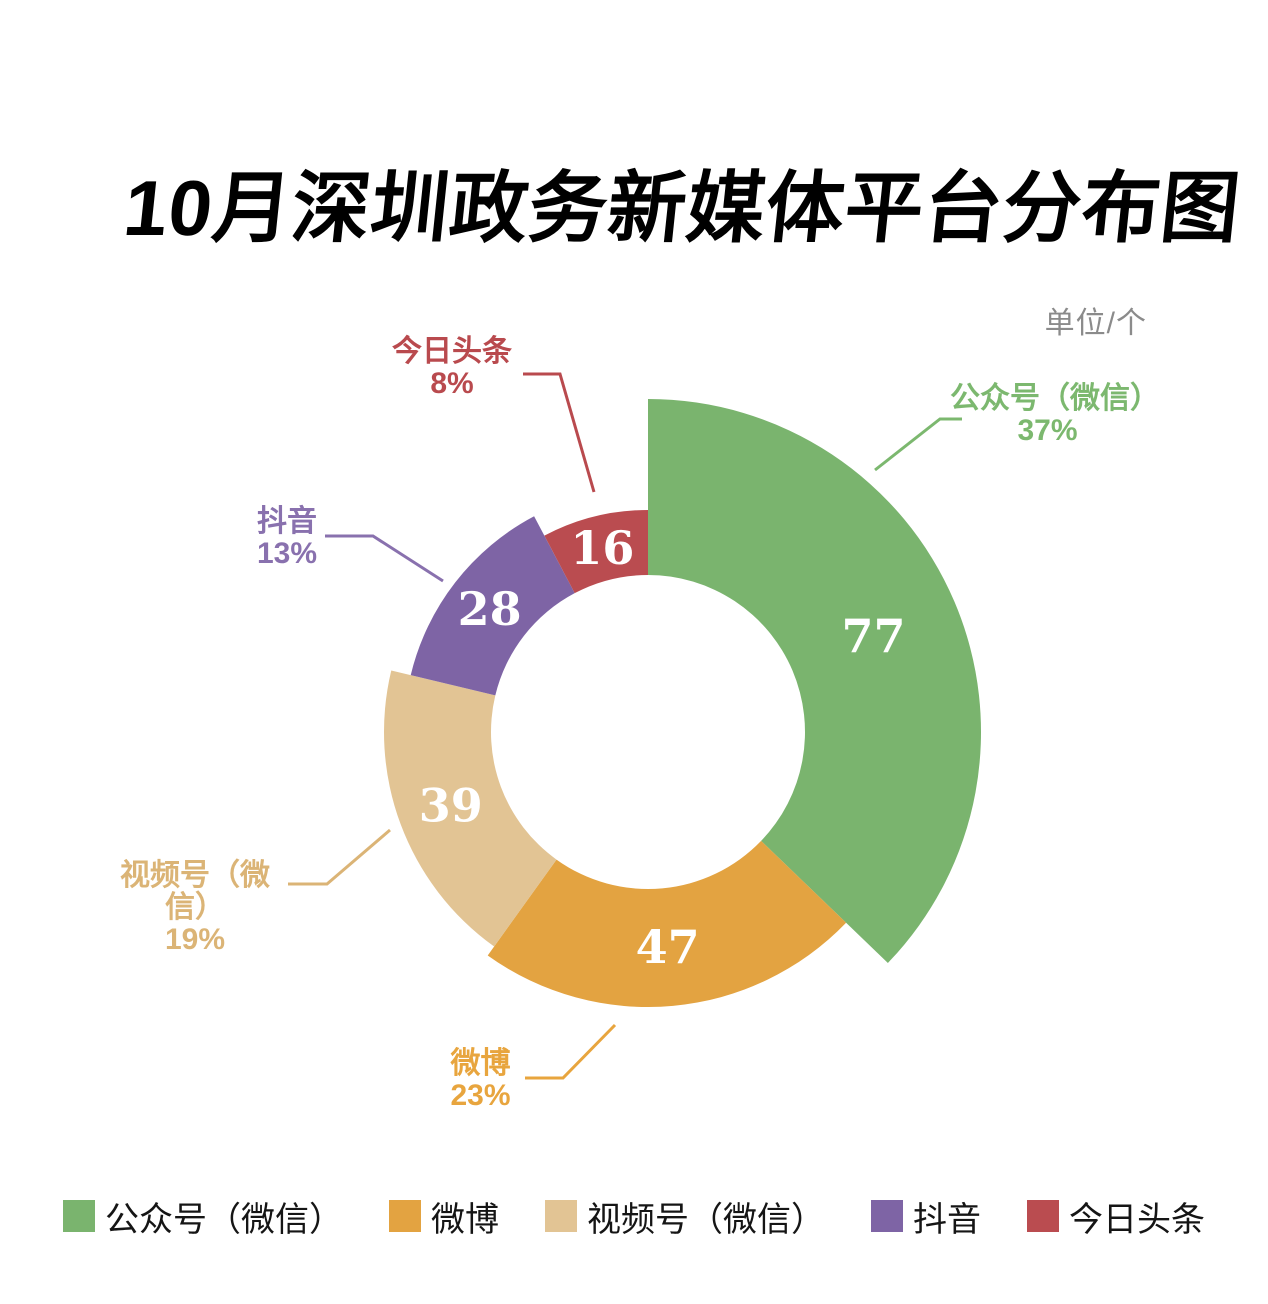  What do you see at coordinates (1047, 430) in the screenshot?
I see `callout-percent: 37%` at bounding box center [1047, 430].